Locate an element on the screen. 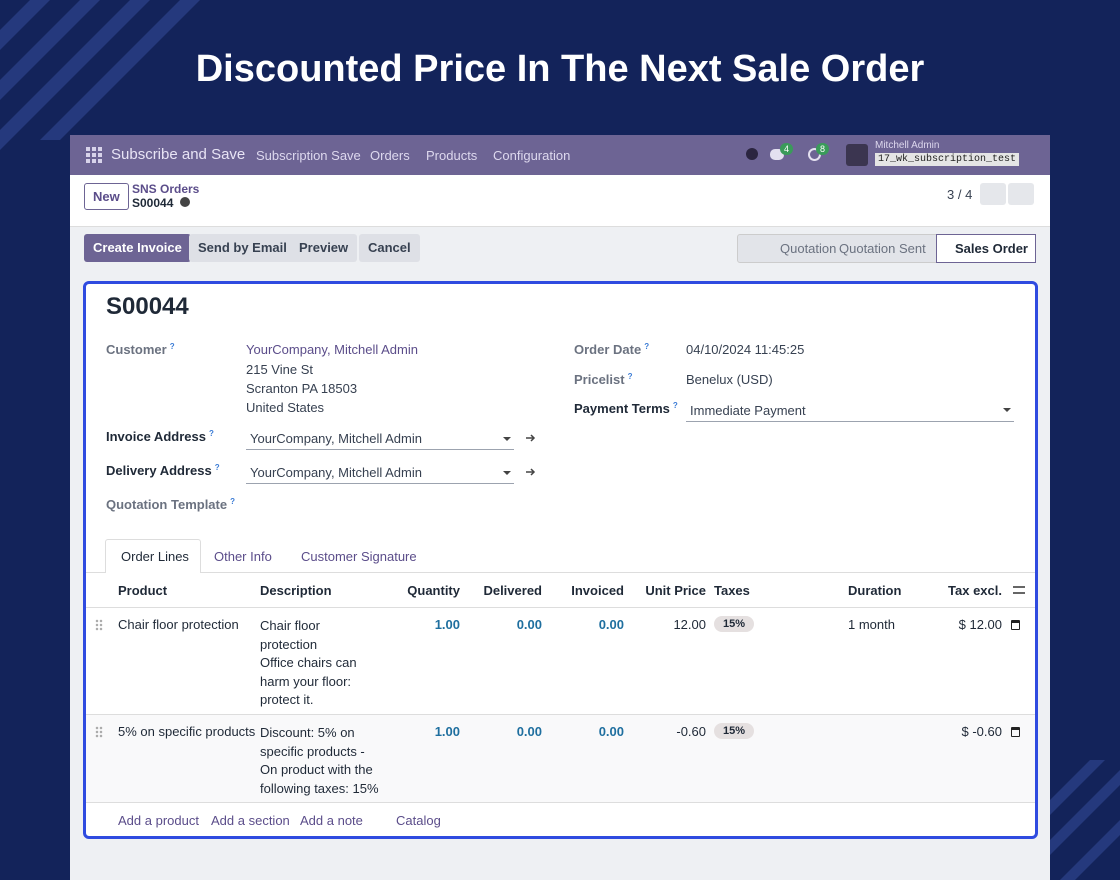  caret is located at coordinates (1007, 410).